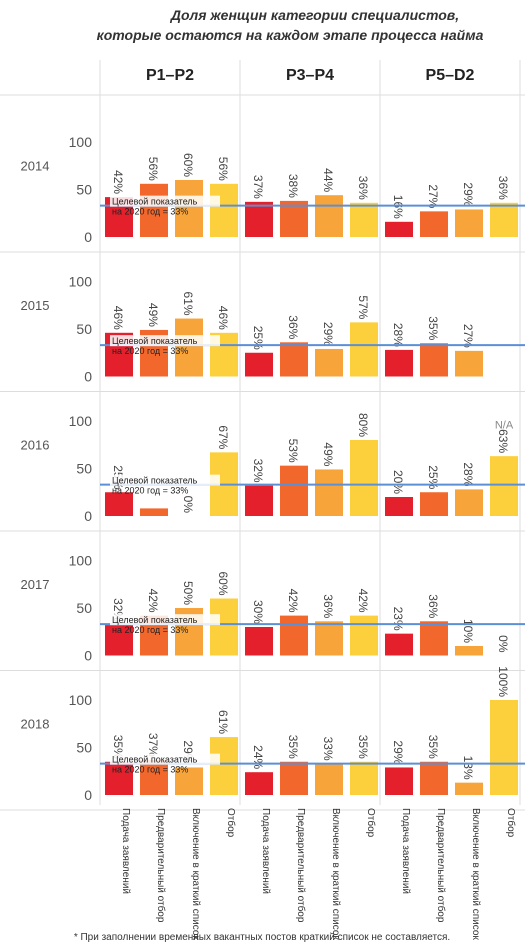  Describe the element at coordinates (314, 15) in the screenshot. I see `chart-title: Доля женщин категории специалистов,` at that location.